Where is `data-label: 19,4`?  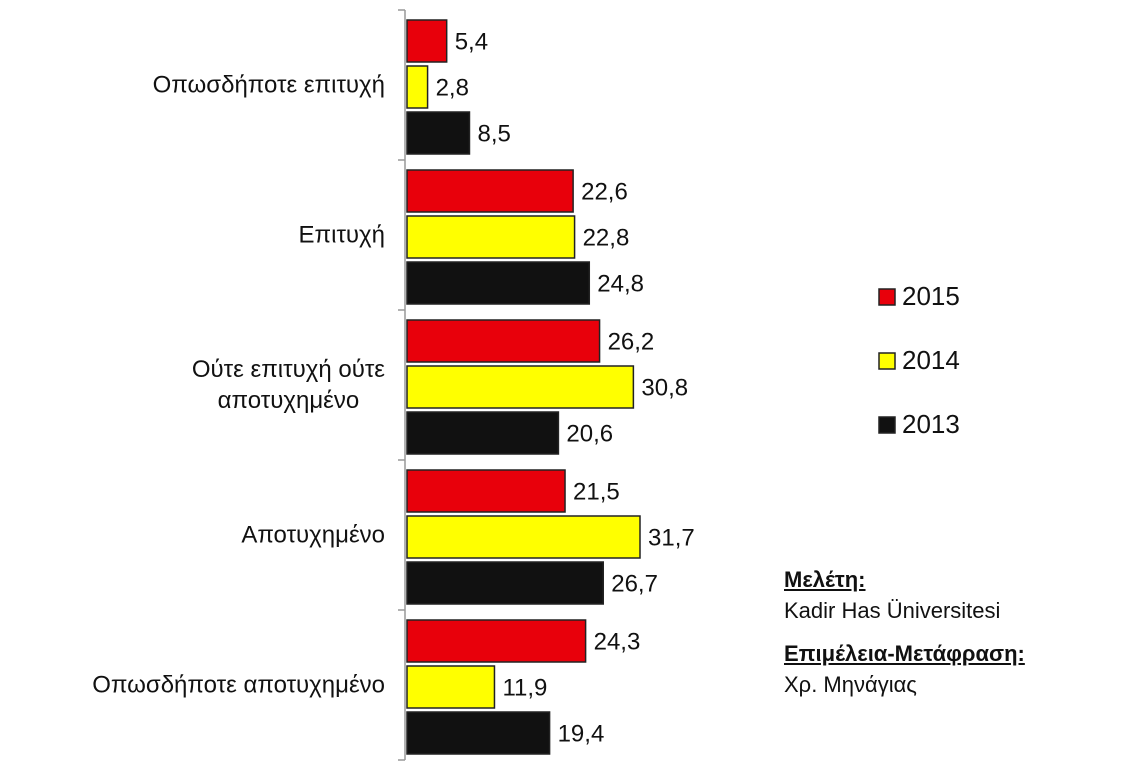
data-label: 19,4 is located at coordinates (581, 733).